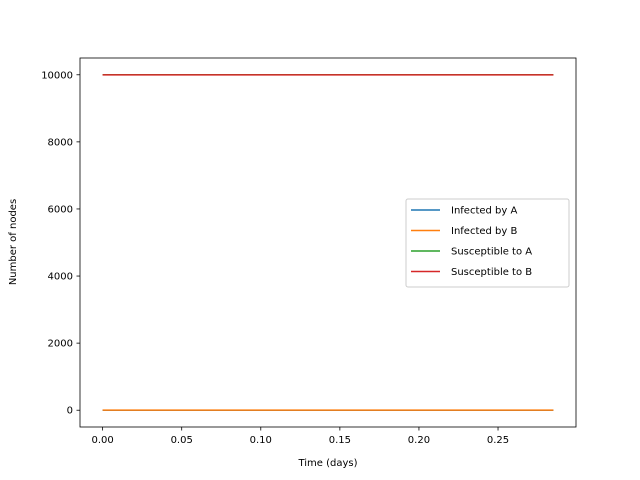 The width and height of the screenshot is (640, 480). What do you see at coordinates (300, 436) in the screenshot?
I see `x-axis: 0.00 0.05 0.10 0.15 0.20 0.25` at bounding box center [300, 436].